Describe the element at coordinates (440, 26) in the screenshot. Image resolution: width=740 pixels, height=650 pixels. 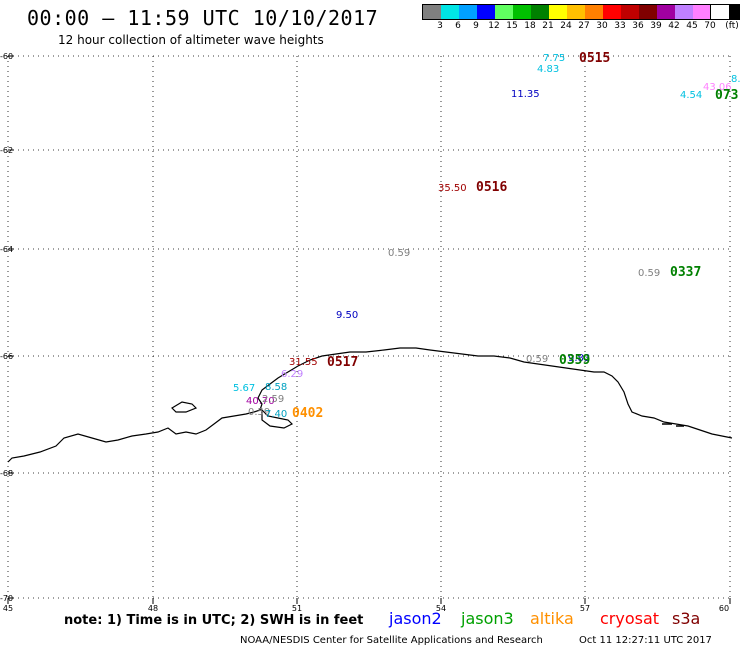
I see `color-scale-tick-label: 3` at that location.